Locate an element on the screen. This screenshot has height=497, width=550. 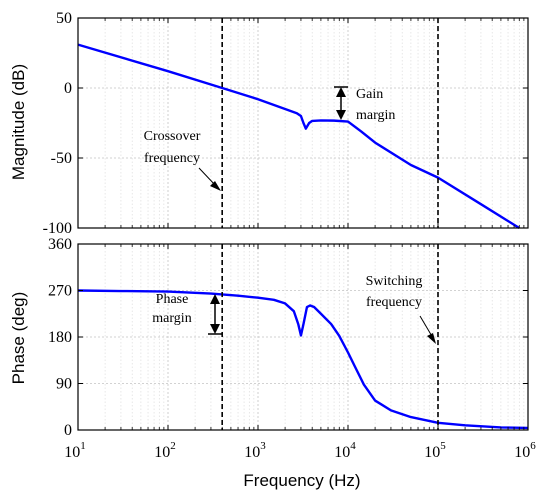
x-tick-label: 10⁴ is located at coordinates (345, 450).